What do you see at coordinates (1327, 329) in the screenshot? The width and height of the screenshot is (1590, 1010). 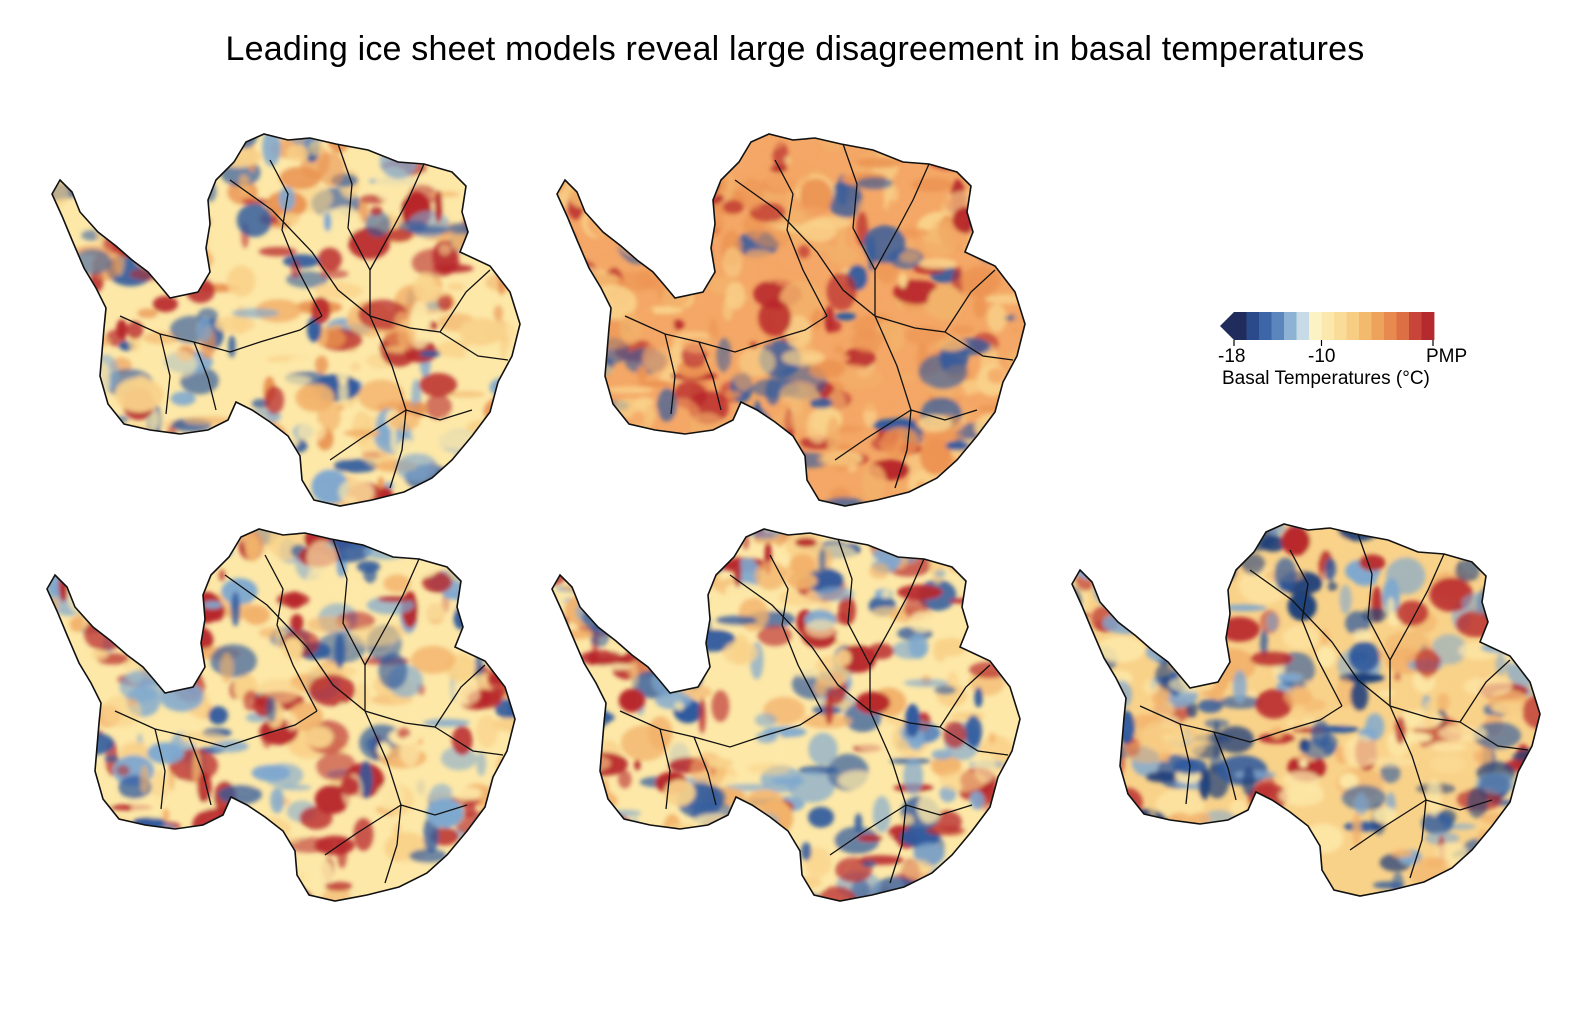 I see `colorbar` at bounding box center [1327, 329].